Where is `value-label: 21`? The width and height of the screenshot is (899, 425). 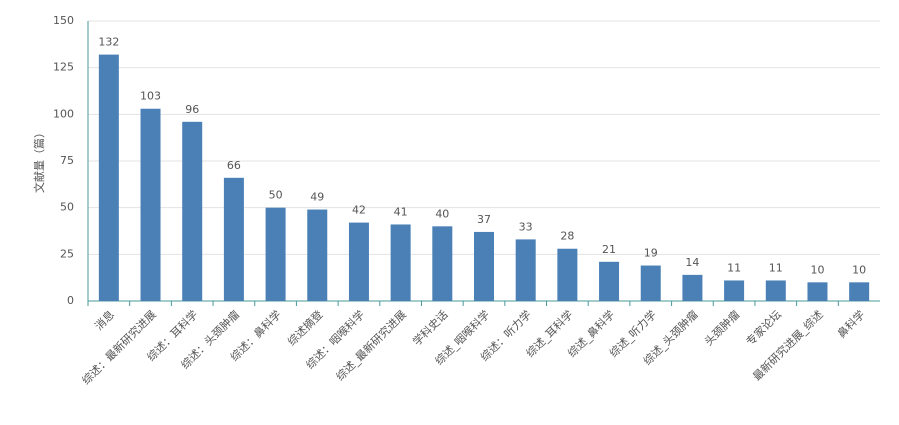
value-label: 21 is located at coordinates (609, 249).